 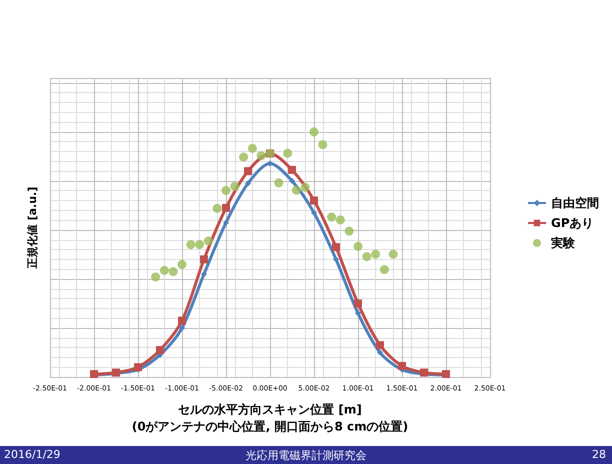 I want to click on text: 光応用電磁界計測研究会, so click(x=306, y=455).